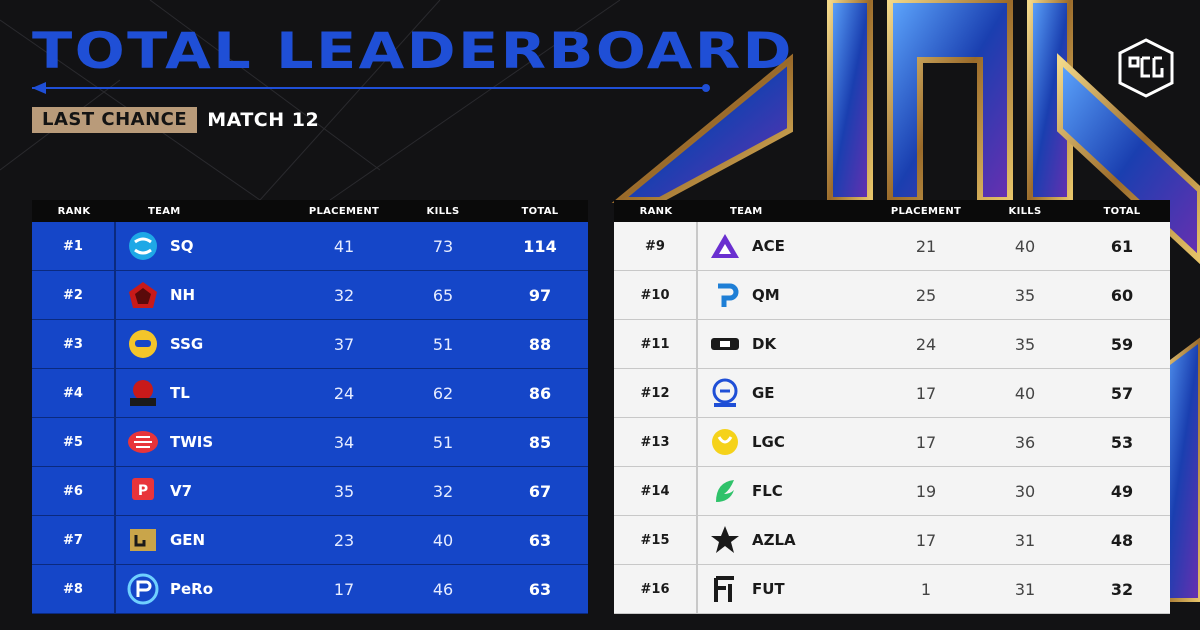 This screenshot has height=630, width=1200. I want to click on team-cell: TWIS, so click(205, 442).